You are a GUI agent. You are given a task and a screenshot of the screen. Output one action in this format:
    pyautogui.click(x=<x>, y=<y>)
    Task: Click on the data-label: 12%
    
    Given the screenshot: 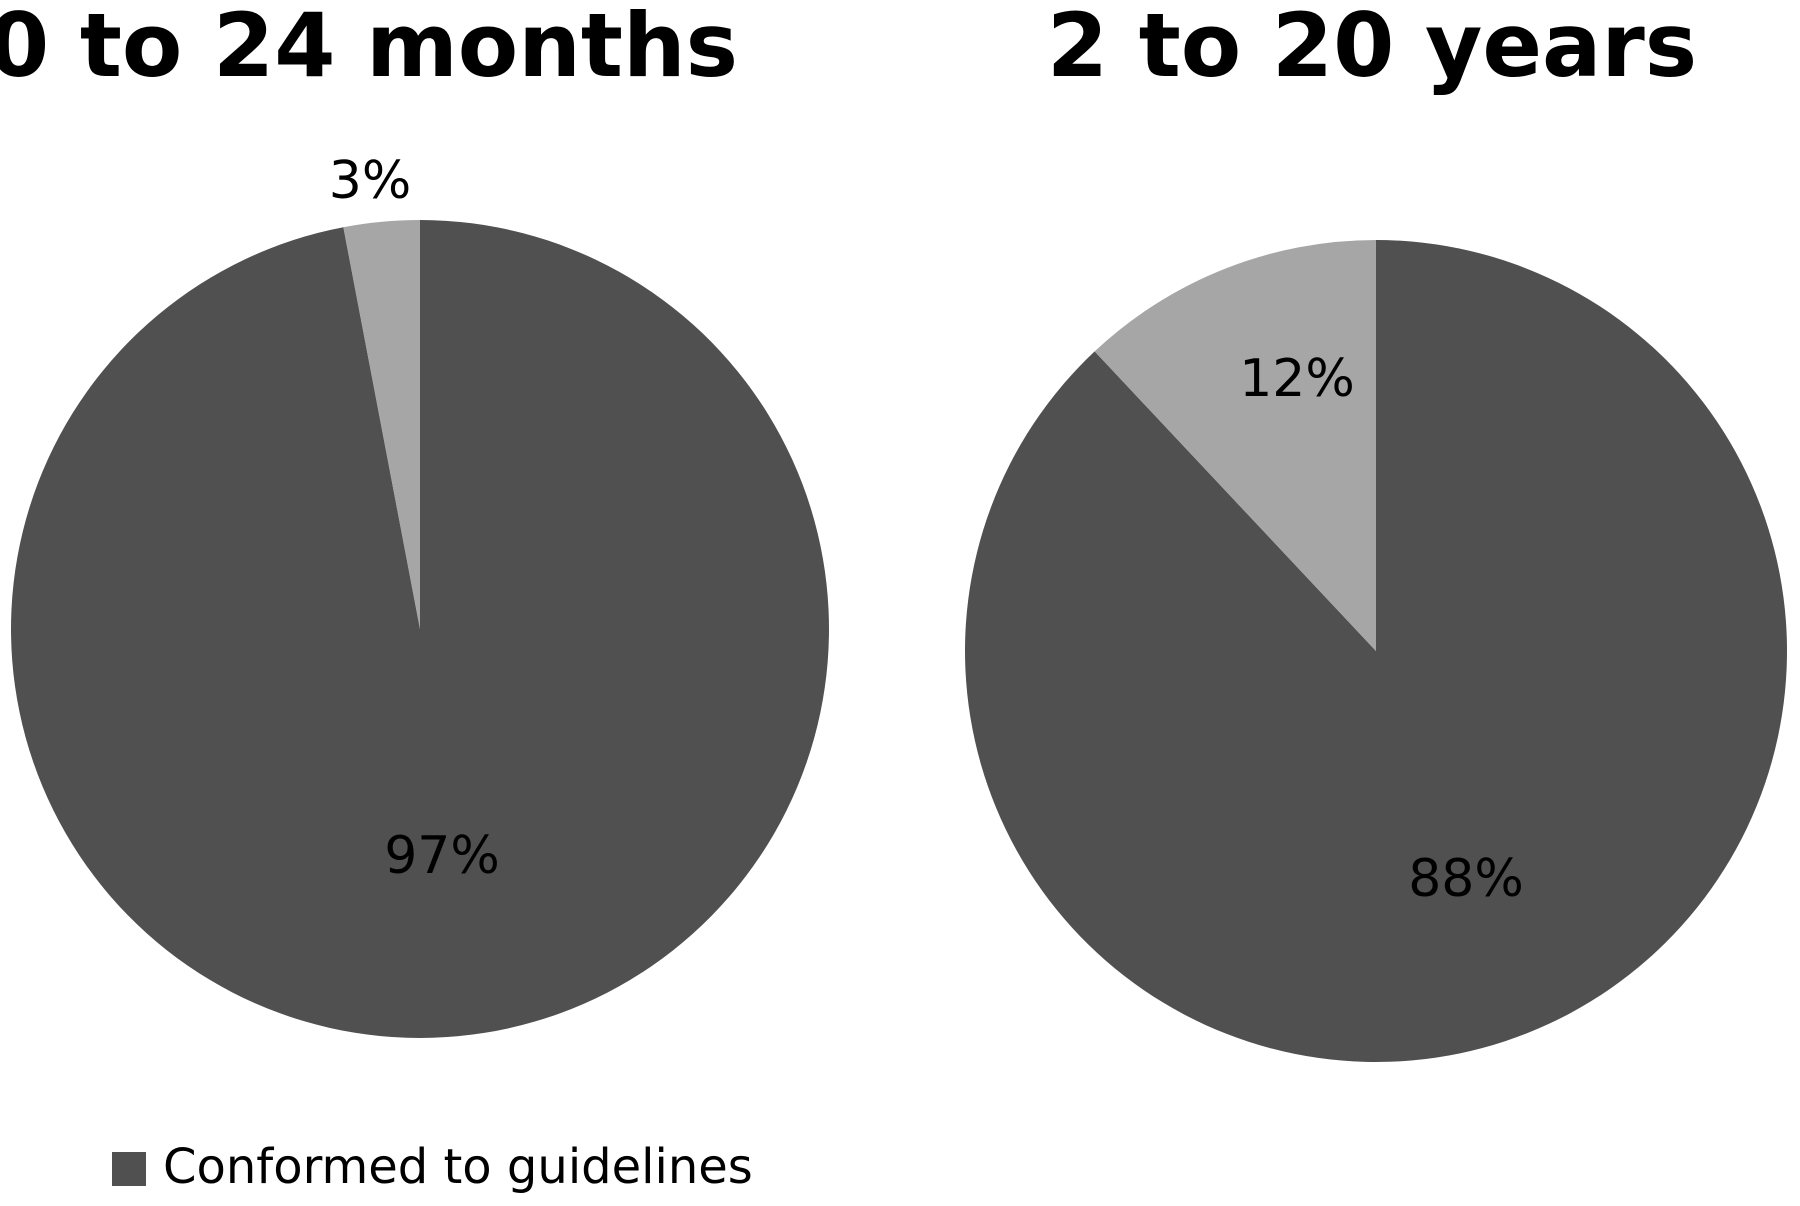 What is the action you would take?
    pyautogui.click(x=1297, y=379)
    